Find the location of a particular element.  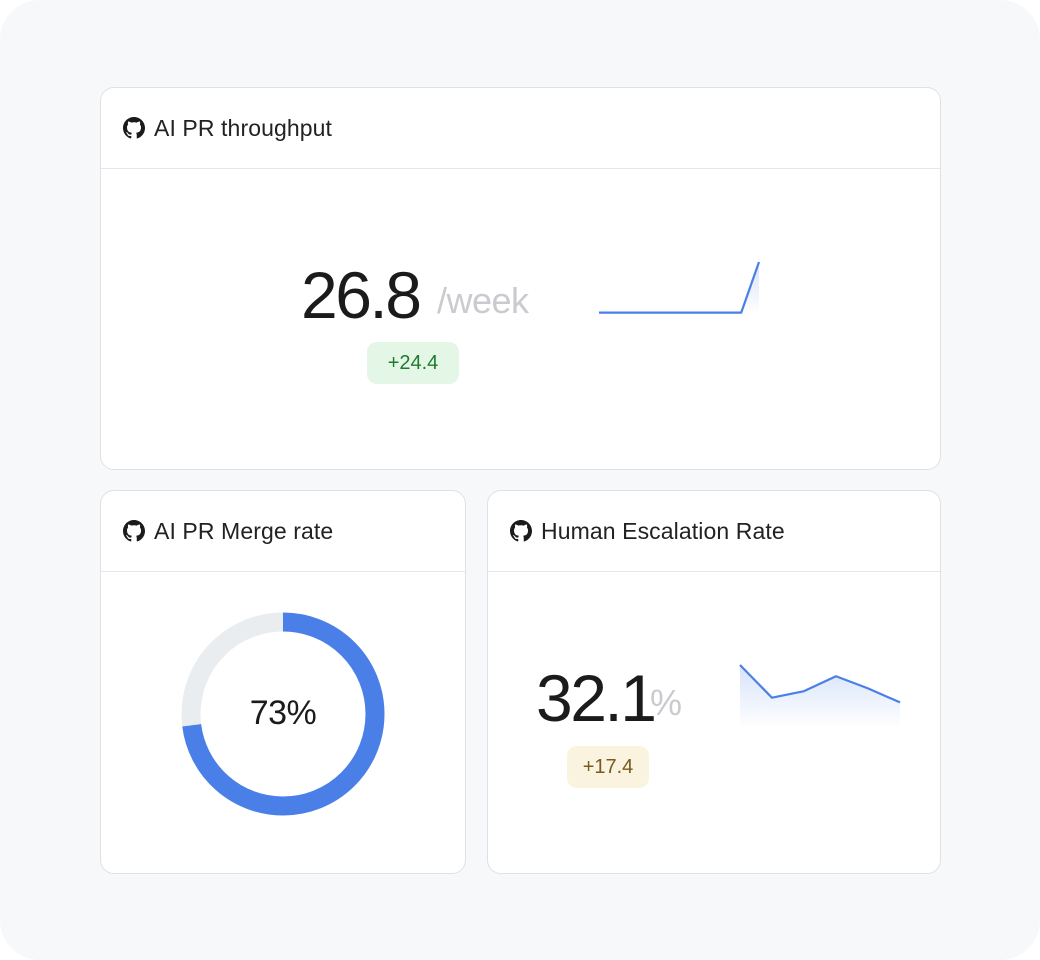

merge-rate-value: 73% is located at coordinates (283, 713).